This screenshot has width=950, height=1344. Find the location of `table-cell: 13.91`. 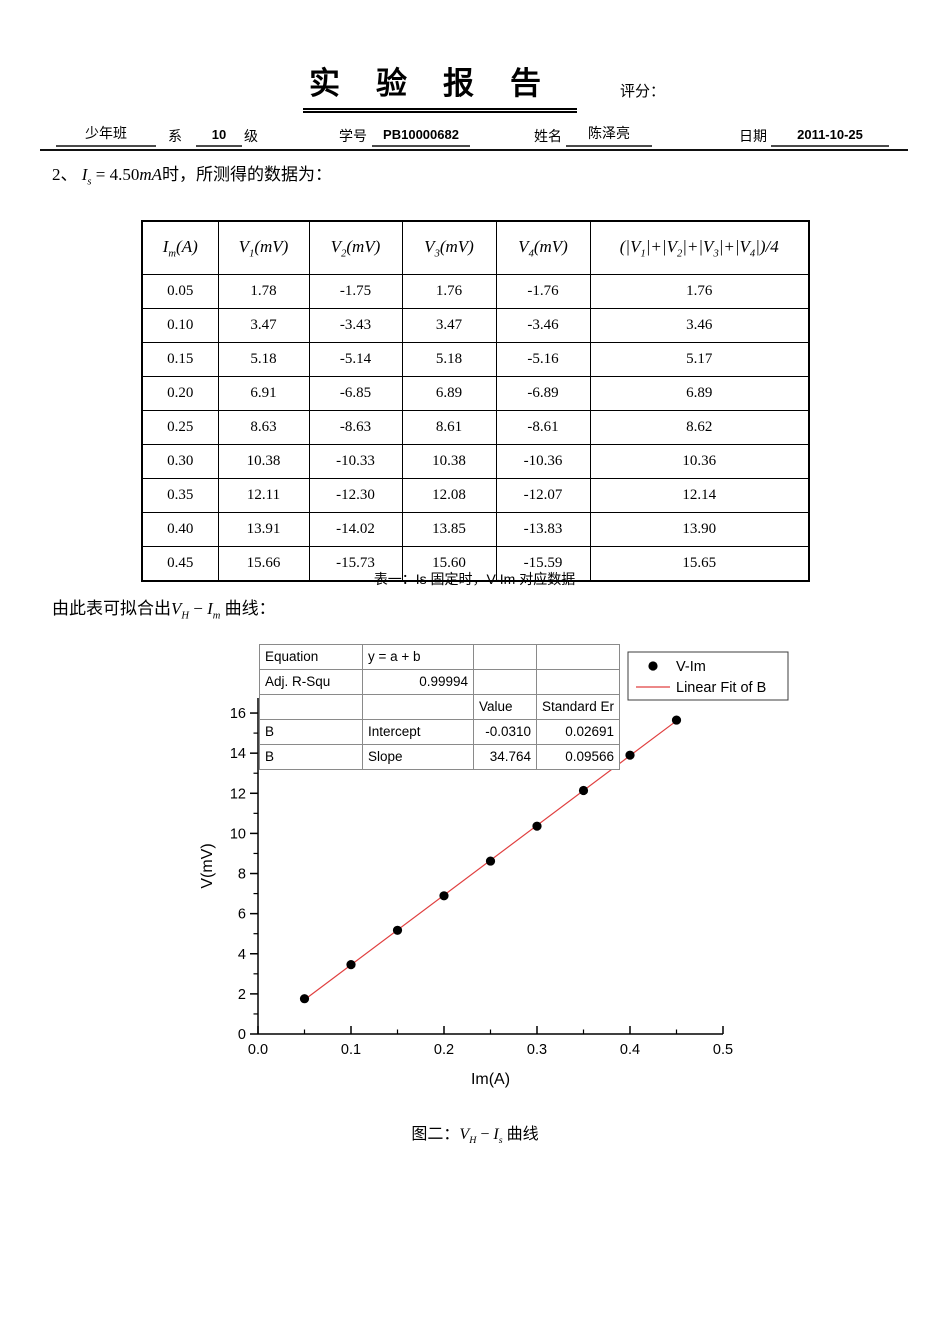

table-cell: 13.91 is located at coordinates (263, 529).